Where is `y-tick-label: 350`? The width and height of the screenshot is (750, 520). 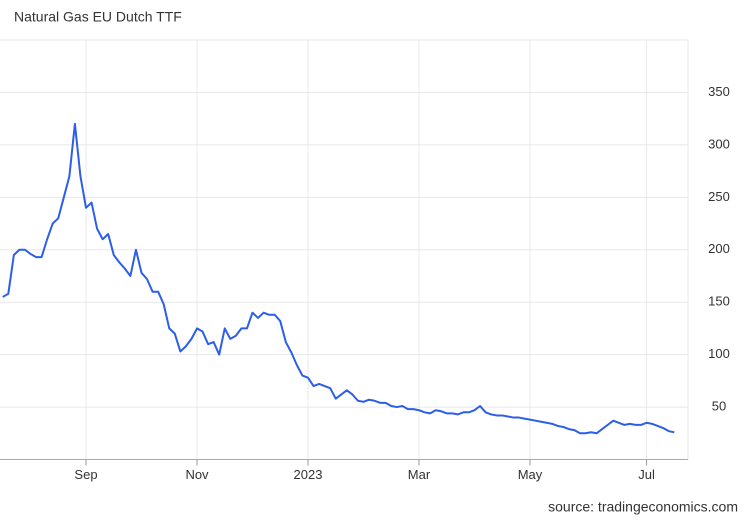
y-tick-label: 350 is located at coordinates (719, 91).